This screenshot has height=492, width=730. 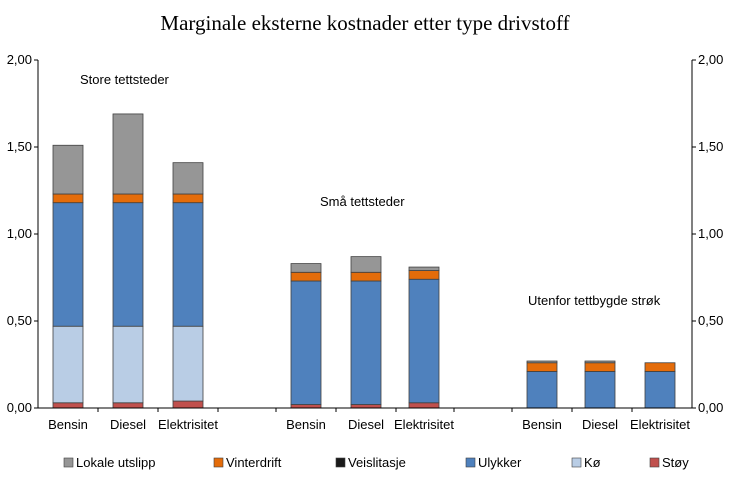 What do you see at coordinates (19, 233) in the screenshot?
I see `y-tick-label-left: 1,00` at bounding box center [19, 233].